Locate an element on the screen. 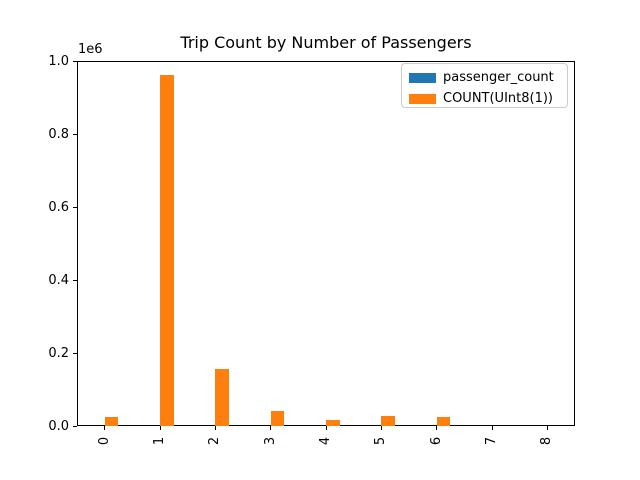 The width and height of the screenshot is (640, 480). x-tick-label: 5 is located at coordinates (381, 441).